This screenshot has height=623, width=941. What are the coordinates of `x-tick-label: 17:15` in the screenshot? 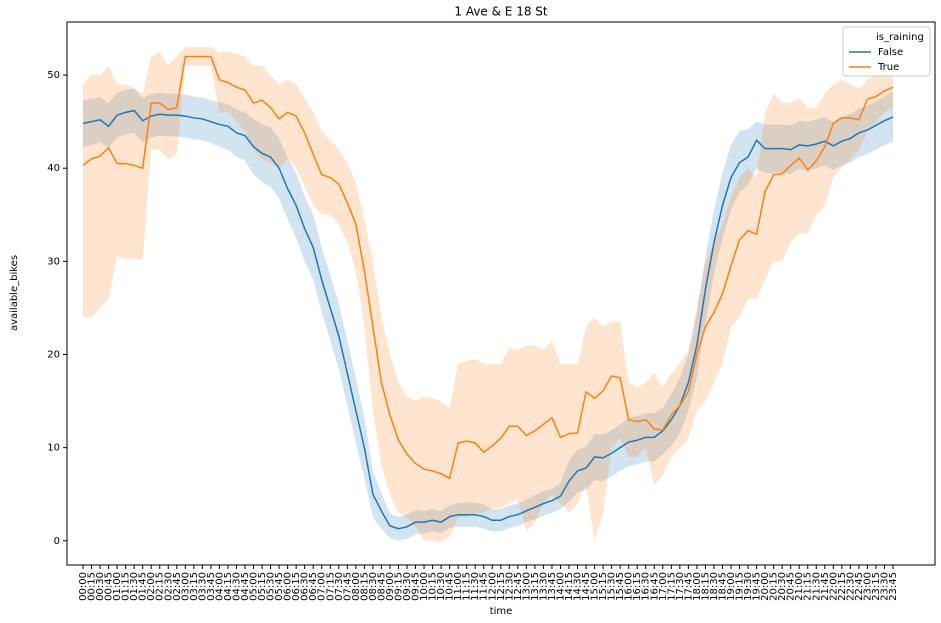 It's located at (671, 586).